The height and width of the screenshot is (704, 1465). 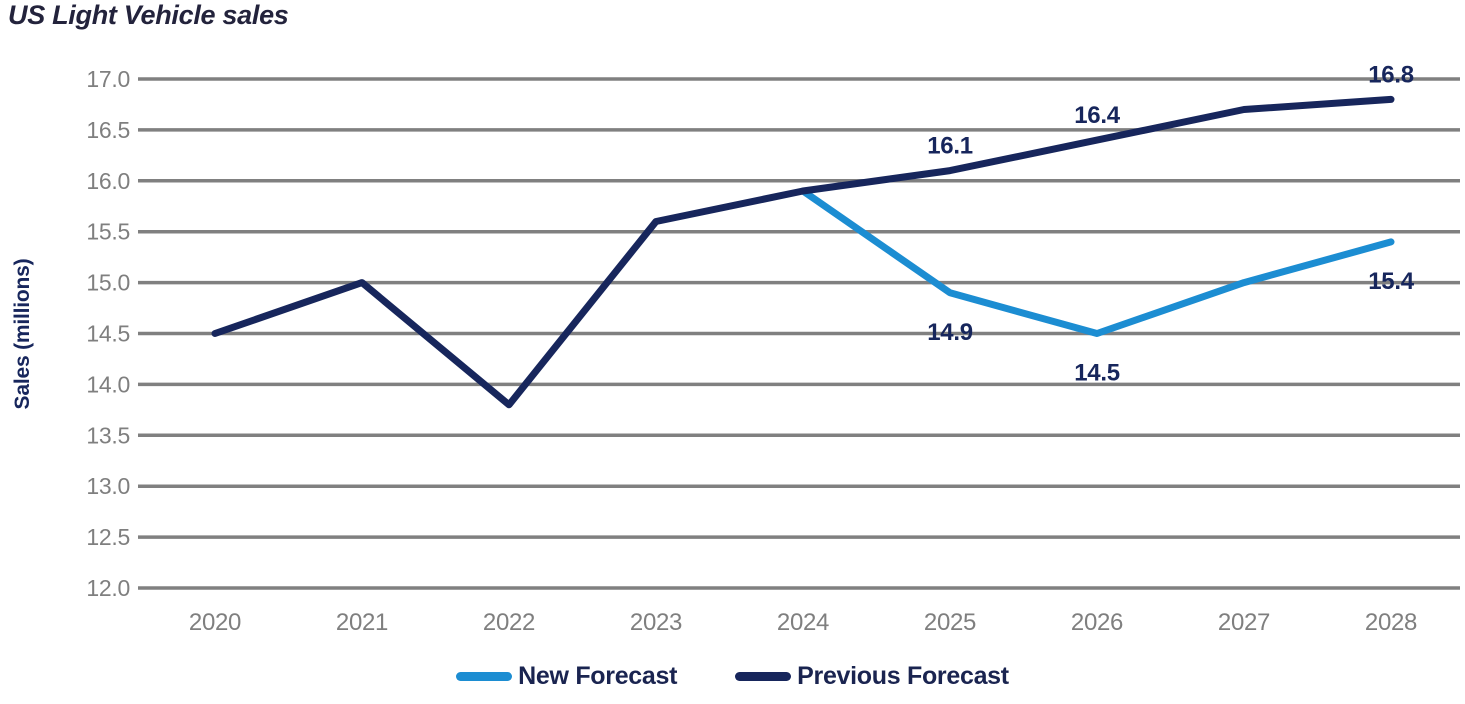 I want to click on y-tick-label: 17.0, so click(x=108, y=79).